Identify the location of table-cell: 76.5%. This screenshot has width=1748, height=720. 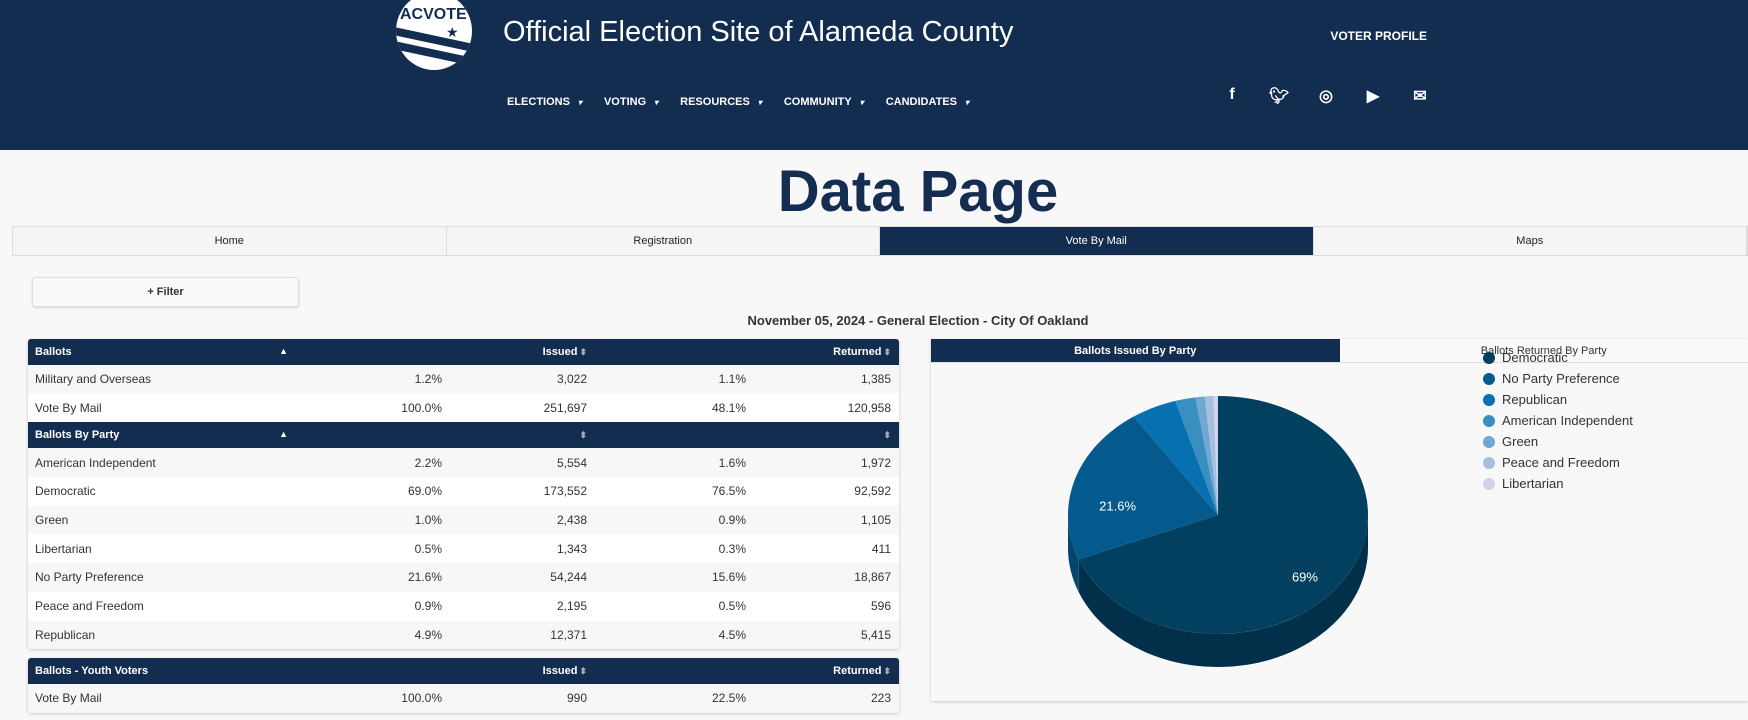
(728, 491).